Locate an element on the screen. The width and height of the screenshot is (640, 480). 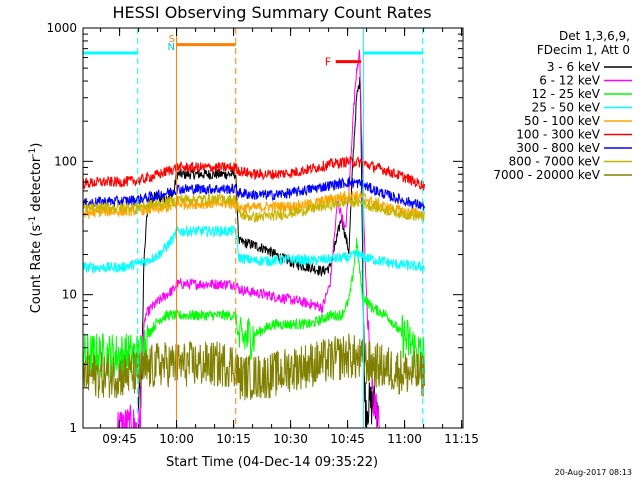
legend-label-8: 7000 - 20000 keV is located at coordinates (546, 175).